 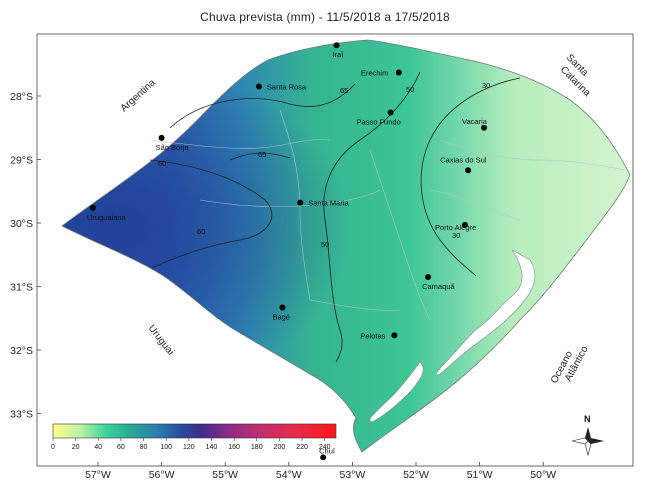 What do you see at coordinates (161, 340) in the screenshot?
I see `region-label-uruguai: Uruguai` at bounding box center [161, 340].